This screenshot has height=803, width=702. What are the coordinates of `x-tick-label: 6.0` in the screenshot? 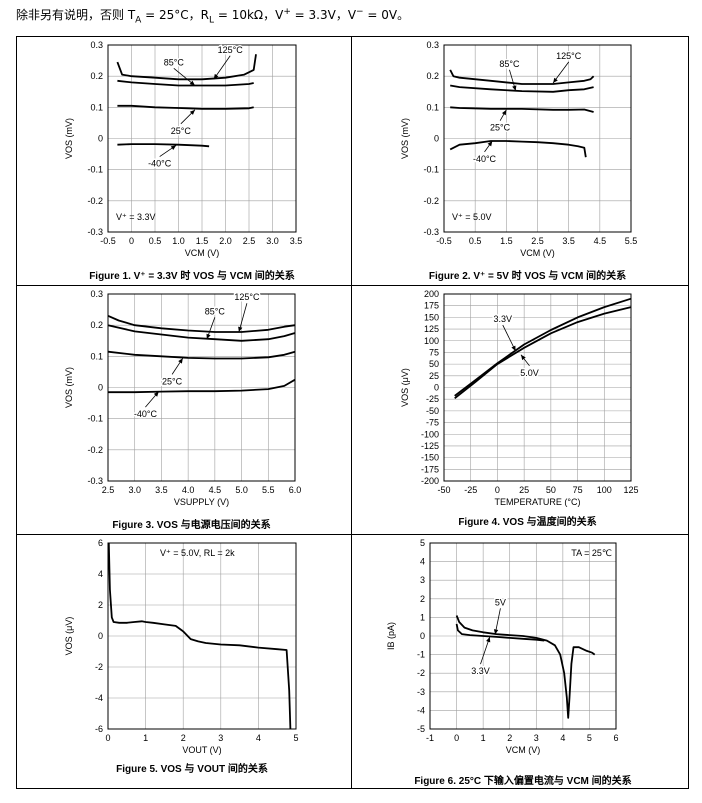 It's located at (295, 490).